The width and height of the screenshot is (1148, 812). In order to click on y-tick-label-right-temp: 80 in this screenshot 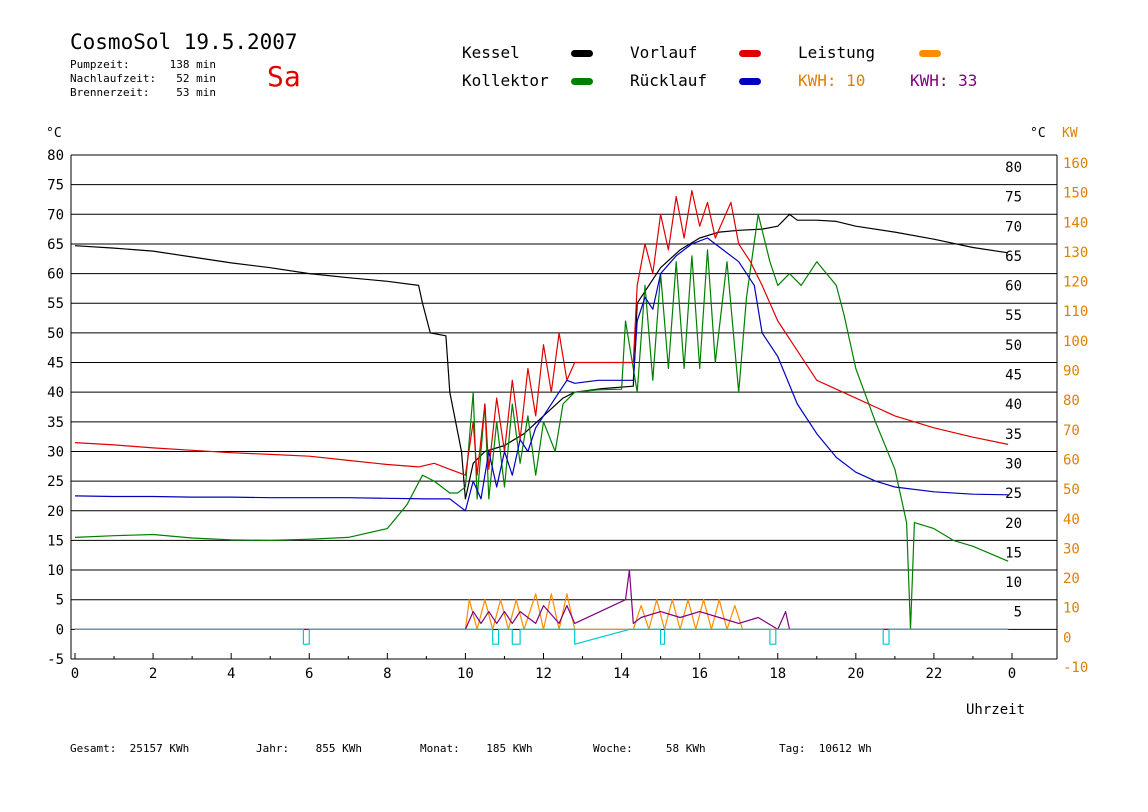, I will do `click(1013, 168)`.